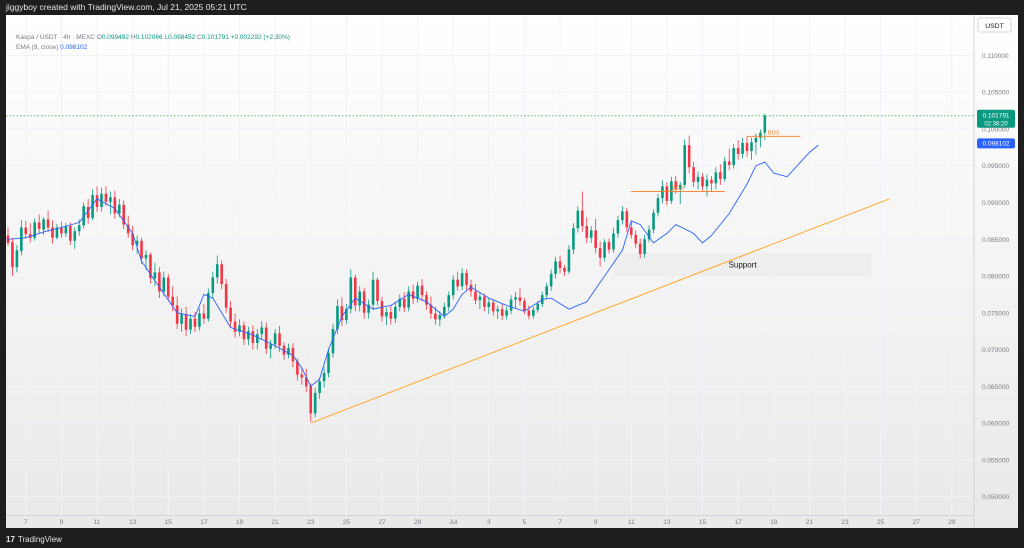 The width and height of the screenshot is (1024, 548). What do you see at coordinates (703, 522) in the screenshot?
I see `x-tick-label: 15` at bounding box center [703, 522].